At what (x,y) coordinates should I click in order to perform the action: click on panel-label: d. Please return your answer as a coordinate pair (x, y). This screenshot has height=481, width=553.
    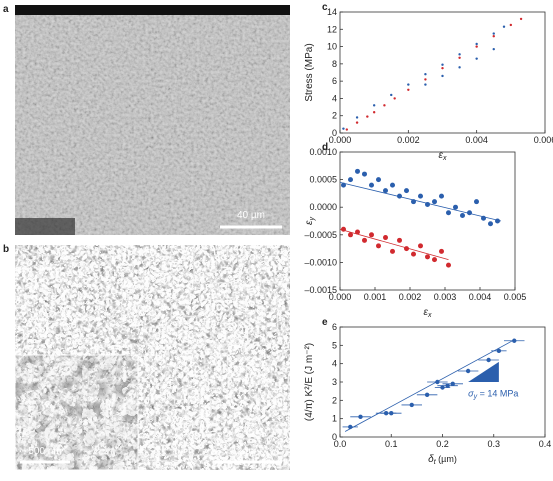
    Looking at the image, I should click on (325, 147).